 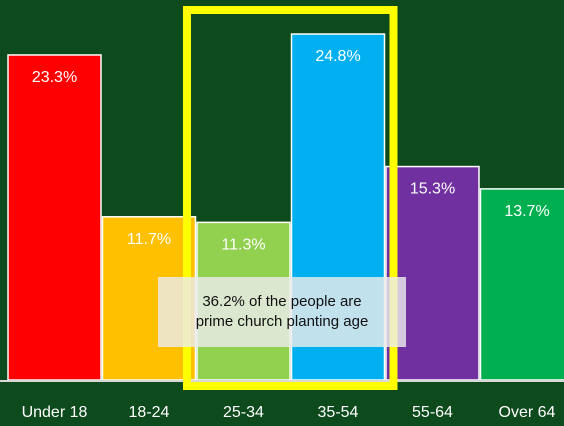 I want to click on data-label: 15.3%, so click(x=432, y=189).